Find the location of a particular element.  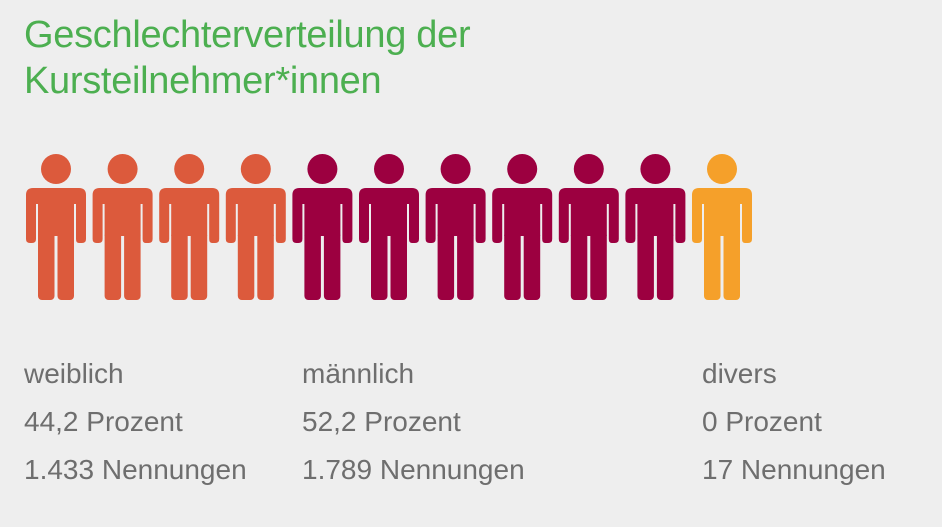

legend-divers: divers 0 Prozent 17 Nennungen is located at coordinates (794, 422).